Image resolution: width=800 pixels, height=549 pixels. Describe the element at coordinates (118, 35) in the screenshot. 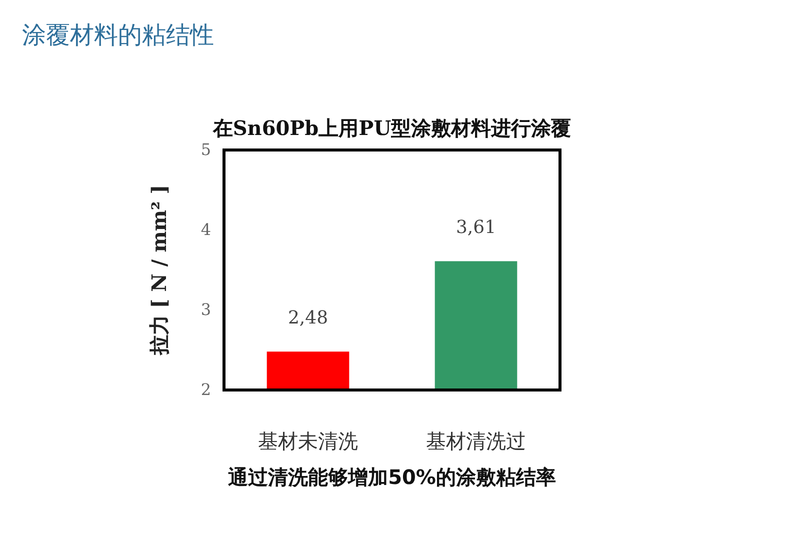

I see `chart-title: 涂覆材料的粘结性` at that location.